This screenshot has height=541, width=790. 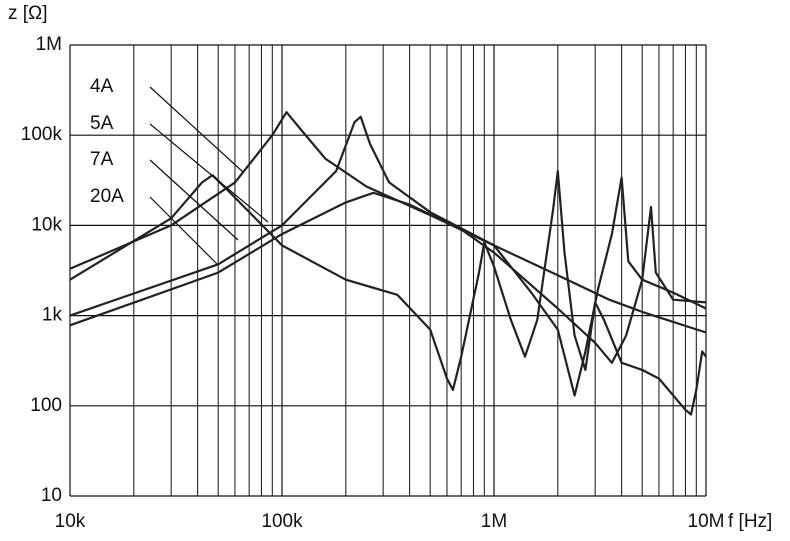 I want to click on x-tick-label: 1M, so click(x=494, y=521).